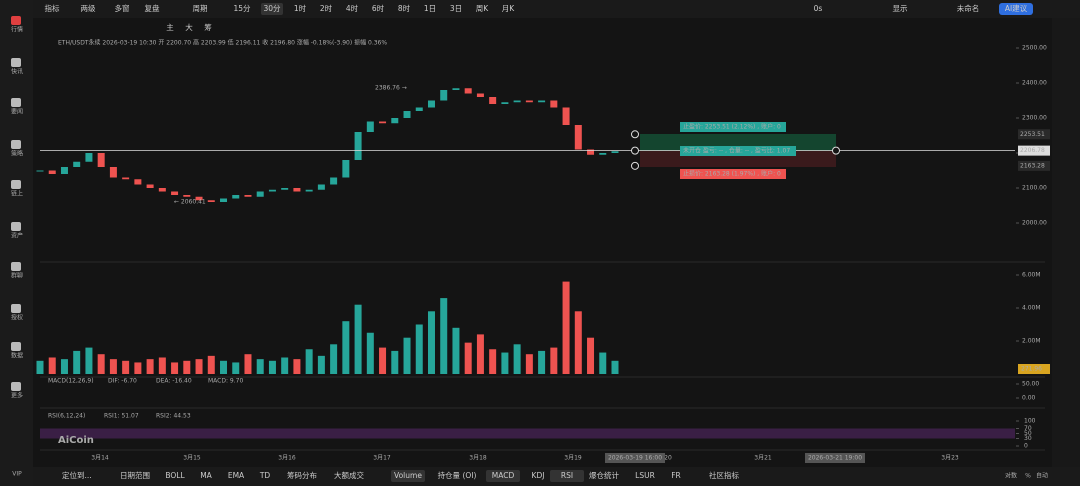 The height and width of the screenshot is (486, 1080). I want to click on toolbar-item: 多窗, so click(122, 8).